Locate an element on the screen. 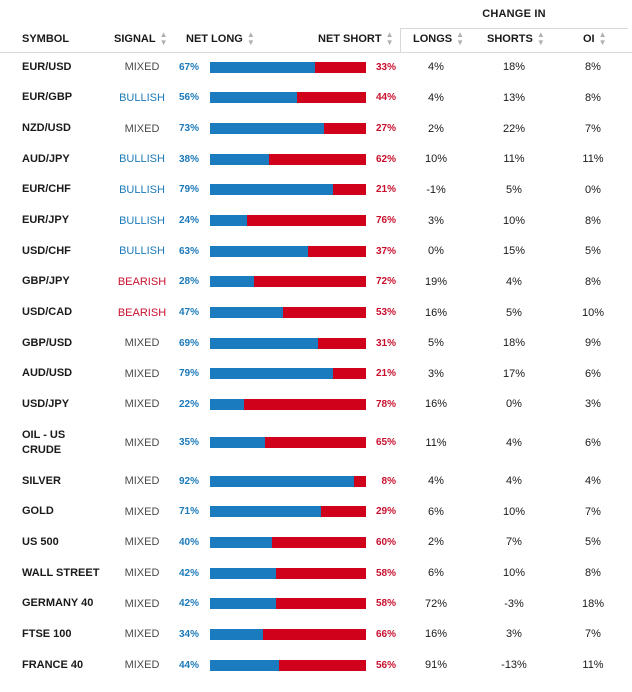 This screenshot has width=632, height=692. table-row: FTSE 100 MIXED 34% 66% 16% 3% 7% is located at coordinates (316, 634).